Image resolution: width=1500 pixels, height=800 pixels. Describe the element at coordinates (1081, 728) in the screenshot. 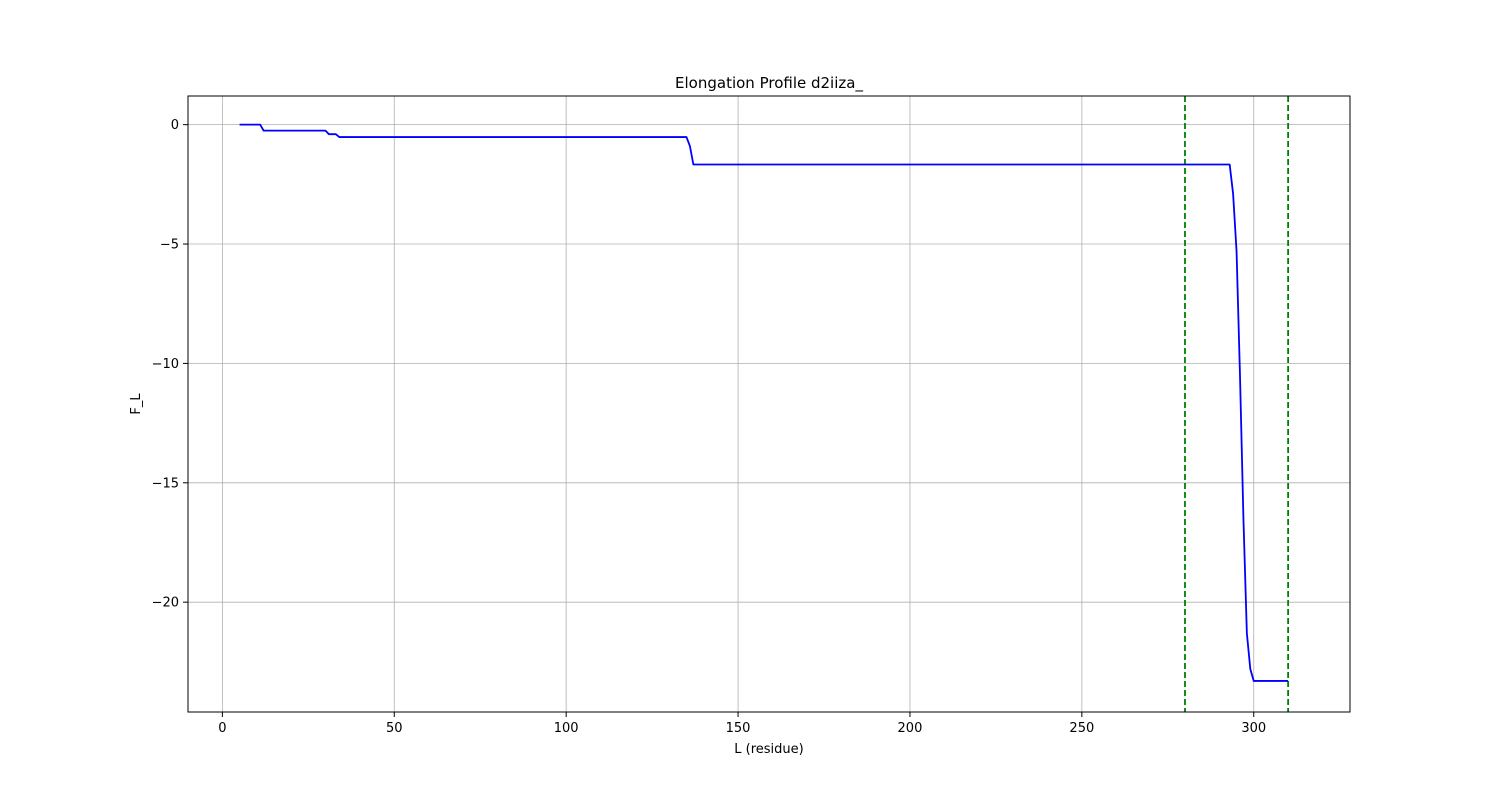

I see `x-tick-label: 250` at that location.